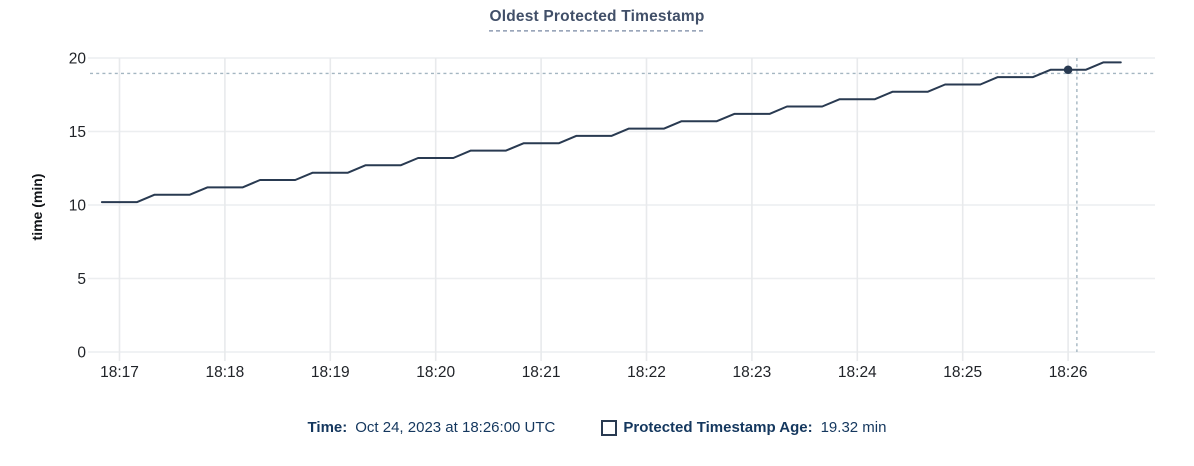  I want to click on x-tick-label: 18:17, so click(119, 372).